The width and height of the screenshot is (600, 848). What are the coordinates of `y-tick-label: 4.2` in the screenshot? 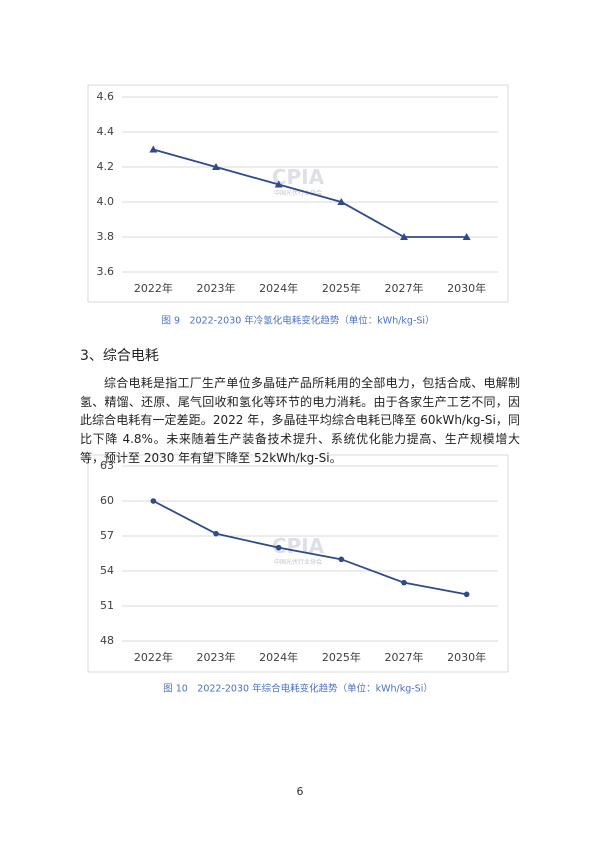 It's located at (106, 166).